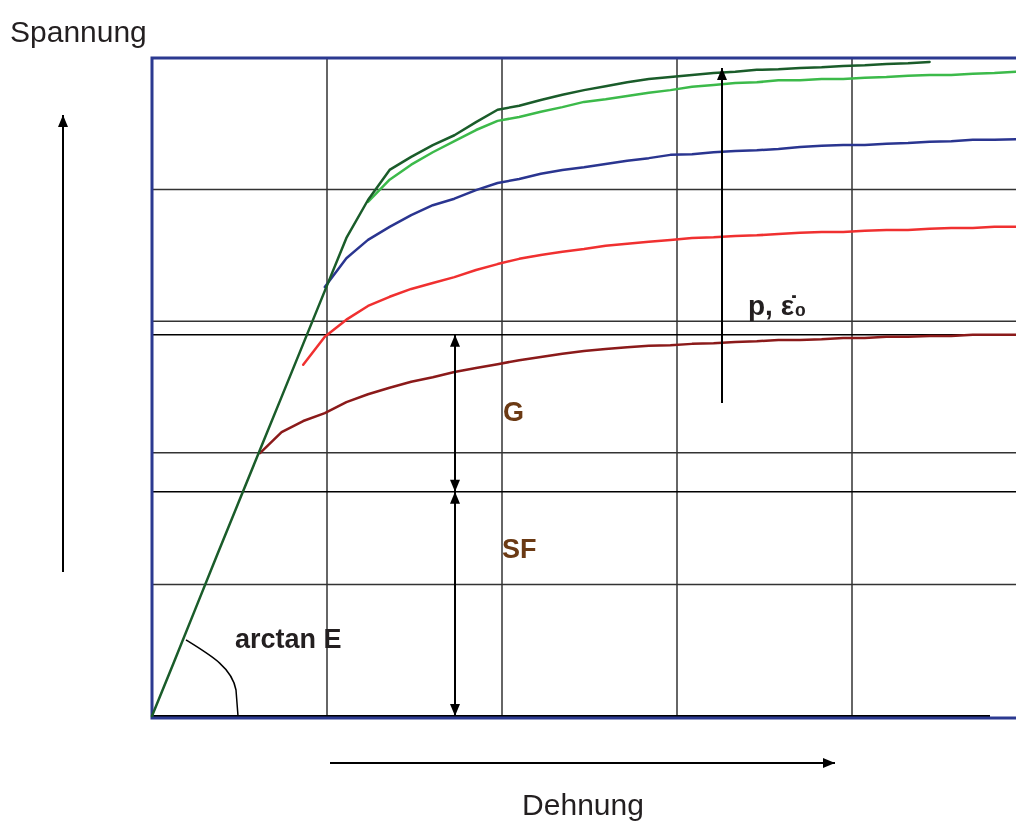 Image resolution: width=1016 pixels, height=821 pixels. Describe the element at coordinates (777, 305) in the screenshot. I see `annotation: p, ε̇₀` at that location.